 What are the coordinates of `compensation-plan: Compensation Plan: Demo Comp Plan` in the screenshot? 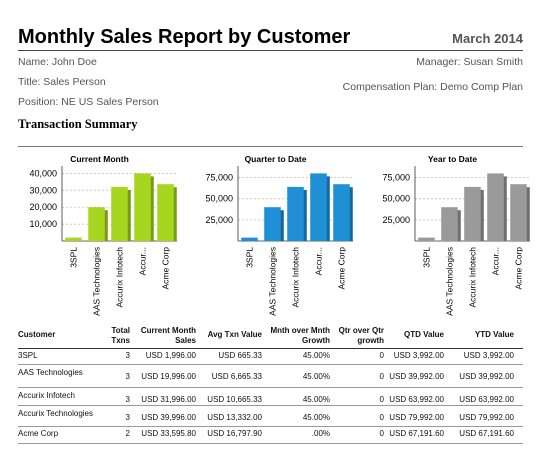 It's located at (432, 87).